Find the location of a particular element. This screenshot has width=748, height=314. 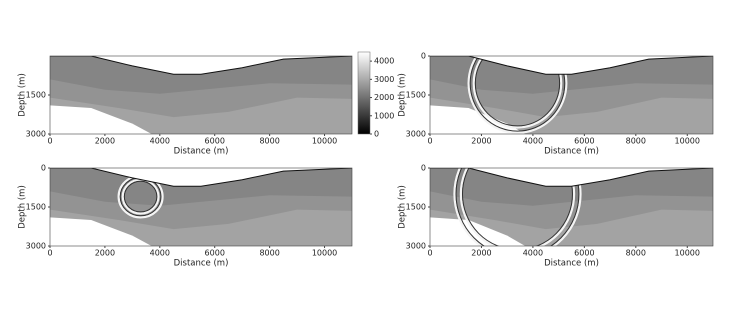

colorbar-tick-label: 4000 is located at coordinates (384, 61).